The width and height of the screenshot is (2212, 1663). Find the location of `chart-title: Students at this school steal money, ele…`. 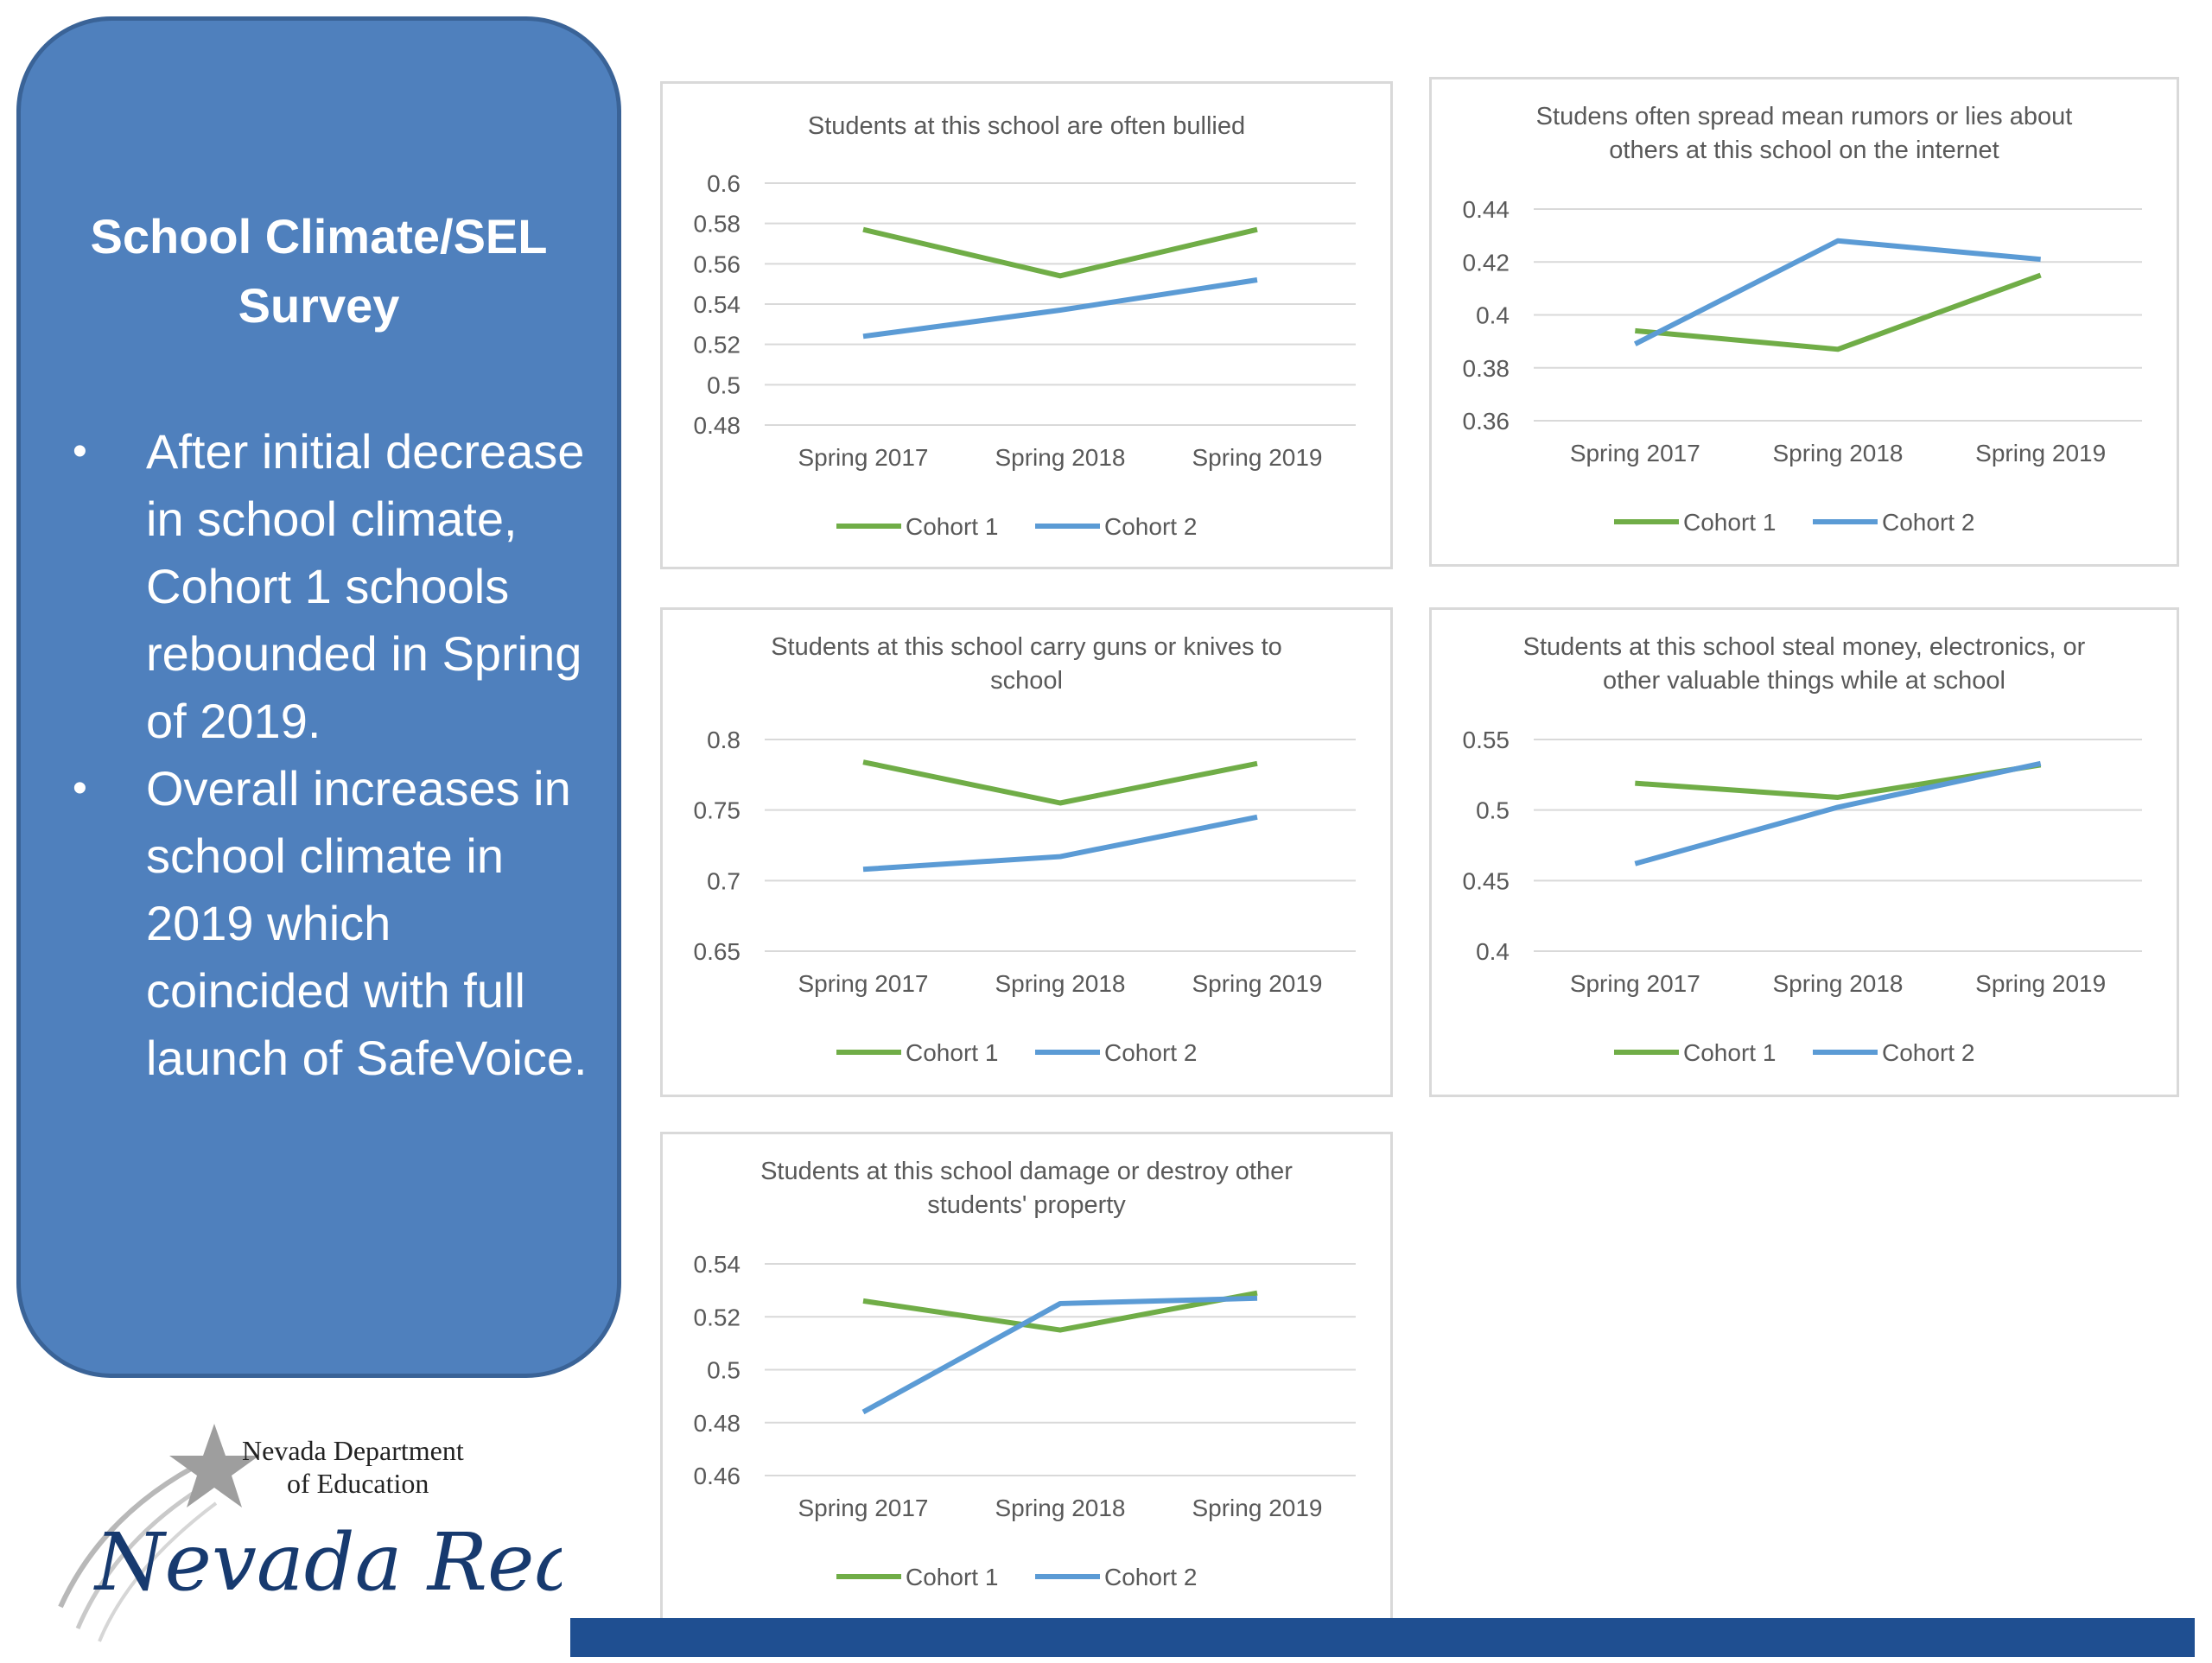

chart-title: Students at this school steal money, ele… is located at coordinates (1804, 664).